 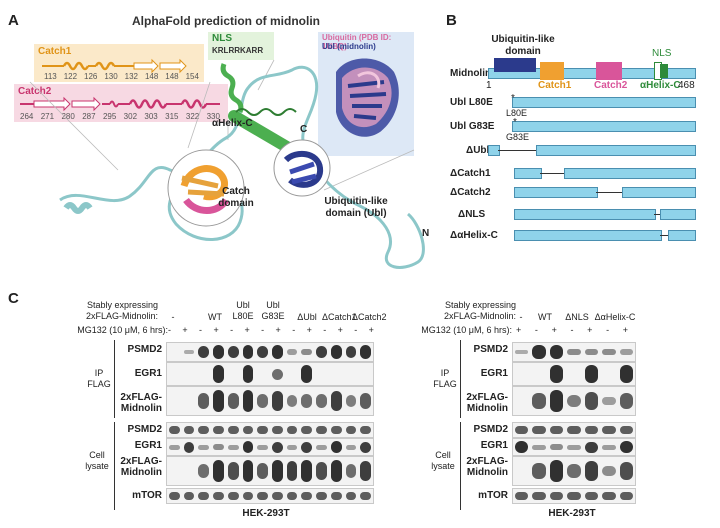 I want to click on catch2-label: Catch2, so click(x=35, y=91).